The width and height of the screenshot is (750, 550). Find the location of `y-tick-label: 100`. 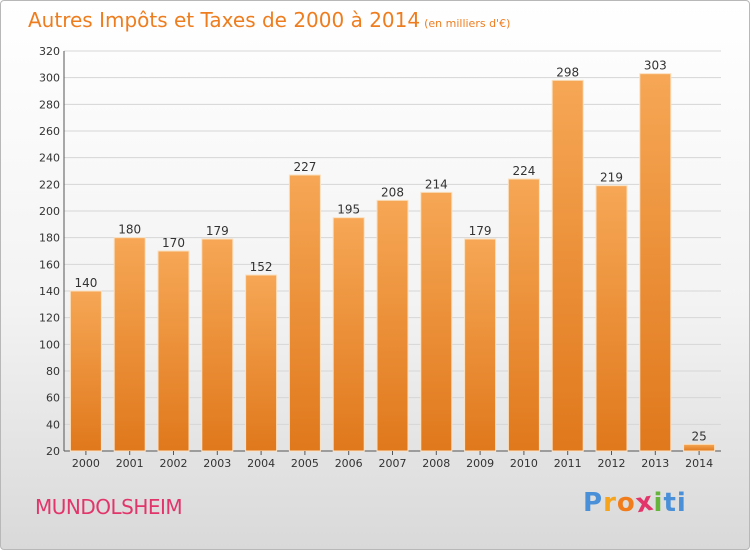

y-tick-label: 100 is located at coordinates (49, 344).